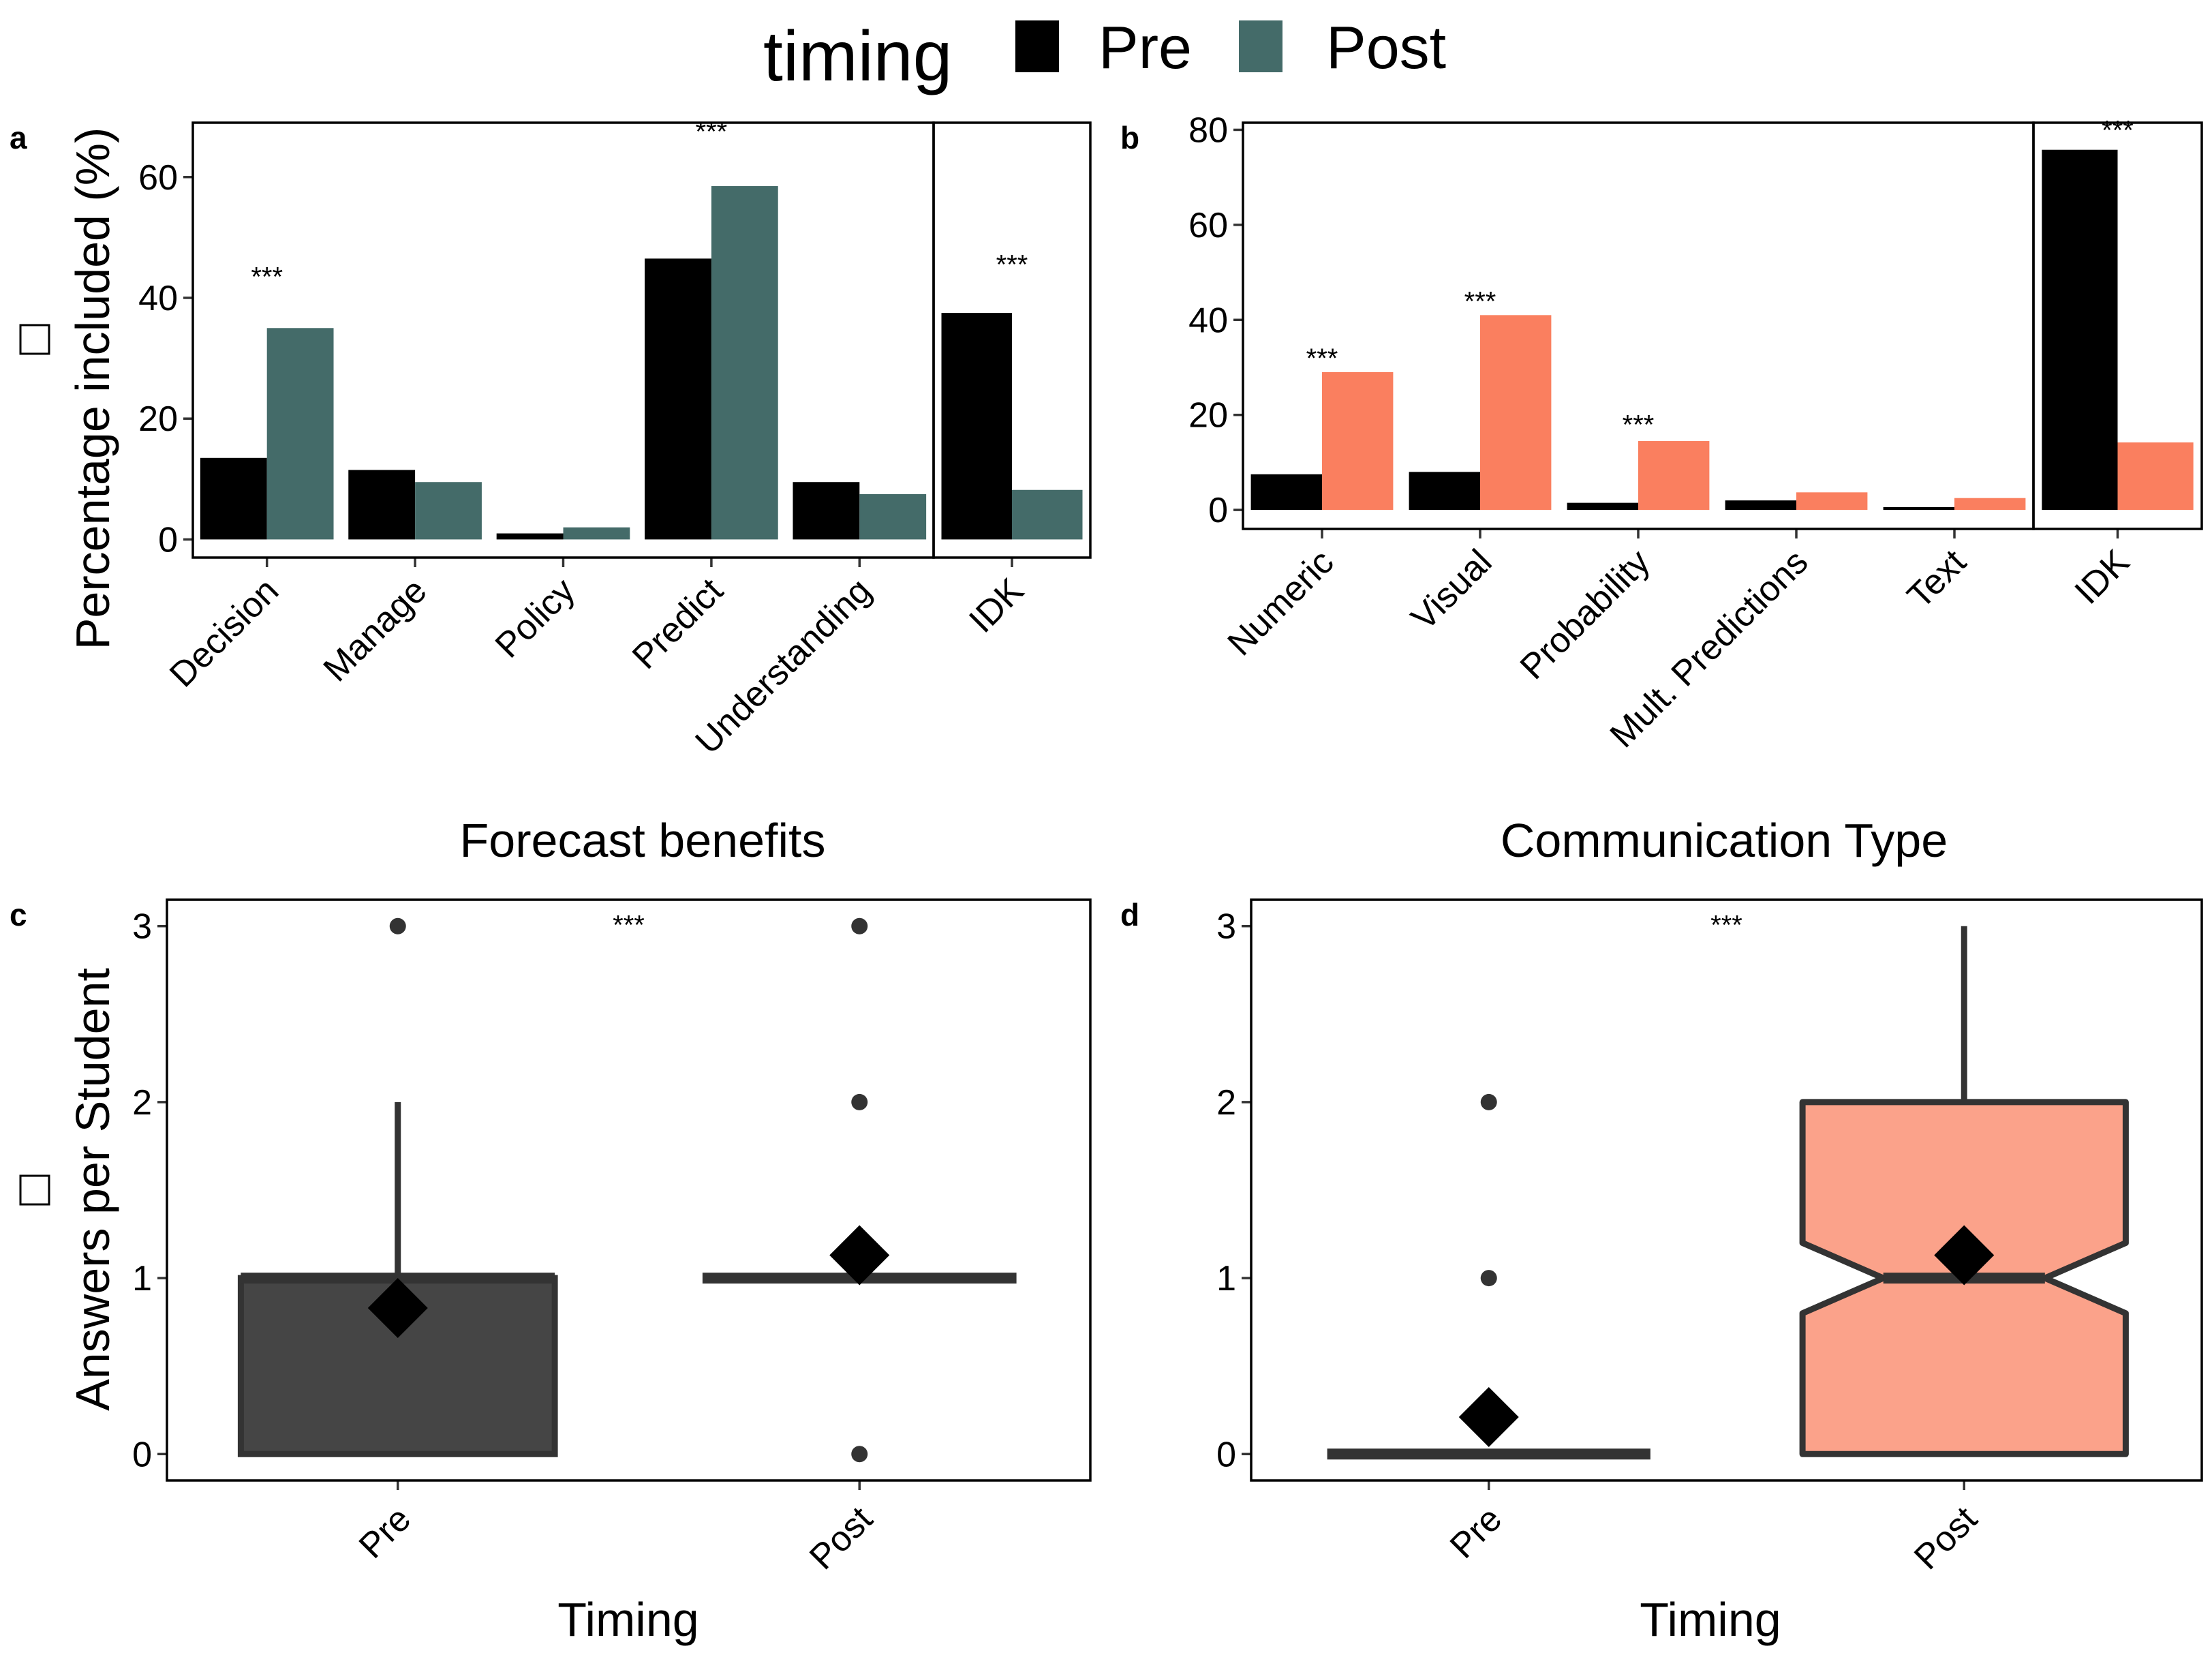 The image size is (2212, 1657). What do you see at coordinates (1208, 130) in the screenshot?
I see `panel-b-ytick-label-80: 80` at bounding box center [1208, 130].